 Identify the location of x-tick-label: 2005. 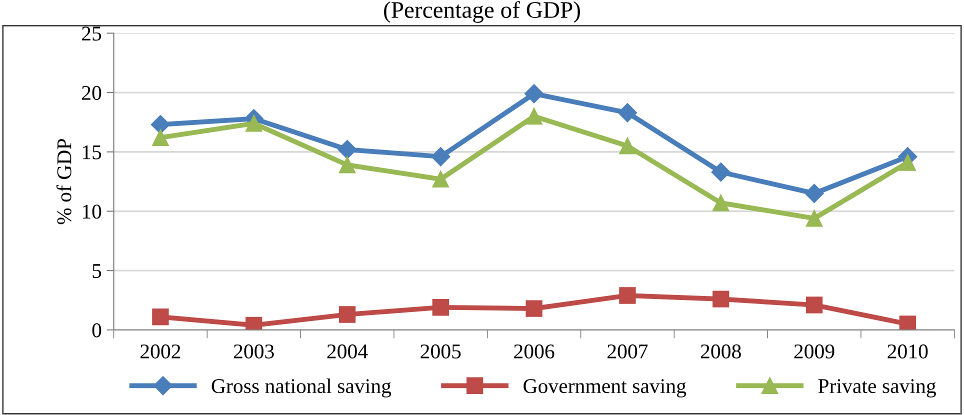
(440, 351).